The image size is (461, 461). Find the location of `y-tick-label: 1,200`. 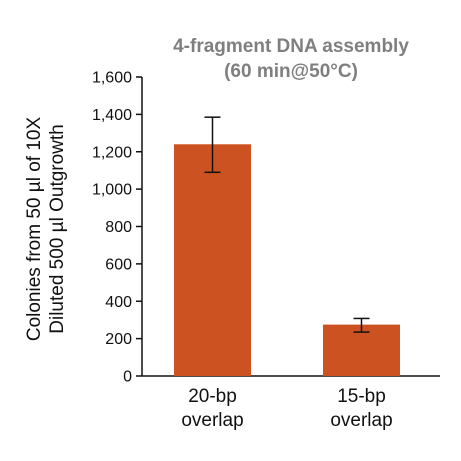

y-tick-label: 1,200 is located at coordinates (112, 152).